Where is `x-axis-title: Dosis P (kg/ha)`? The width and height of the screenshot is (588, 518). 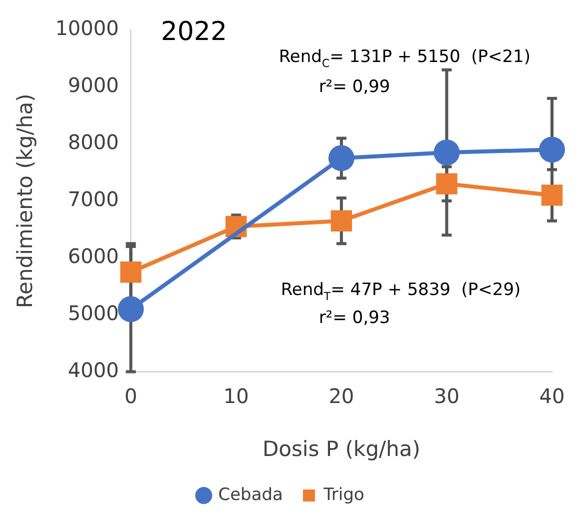
x-axis-title: Dosis P (kg/ha) is located at coordinates (341, 448).